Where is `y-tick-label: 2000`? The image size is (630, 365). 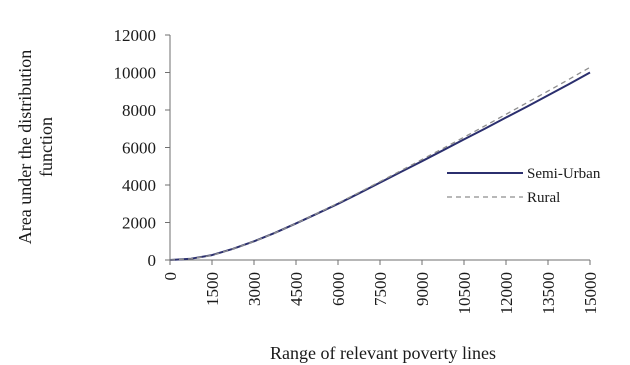
y-tick-label: 2000 is located at coordinates (139, 223).